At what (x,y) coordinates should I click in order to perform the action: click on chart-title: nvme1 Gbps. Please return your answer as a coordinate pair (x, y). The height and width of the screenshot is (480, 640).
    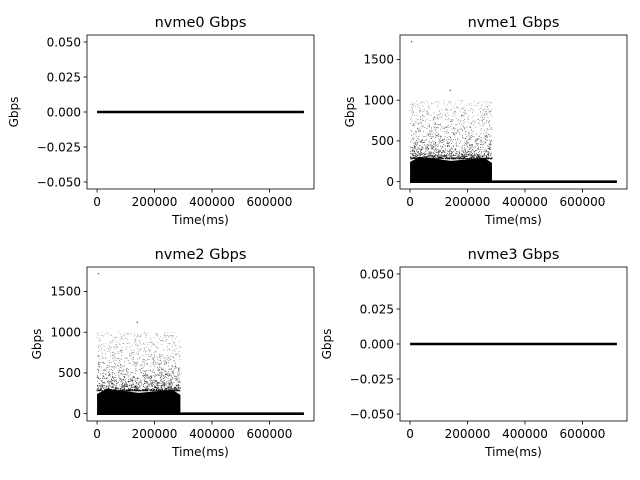
    Looking at the image, I should click on (514, 23).